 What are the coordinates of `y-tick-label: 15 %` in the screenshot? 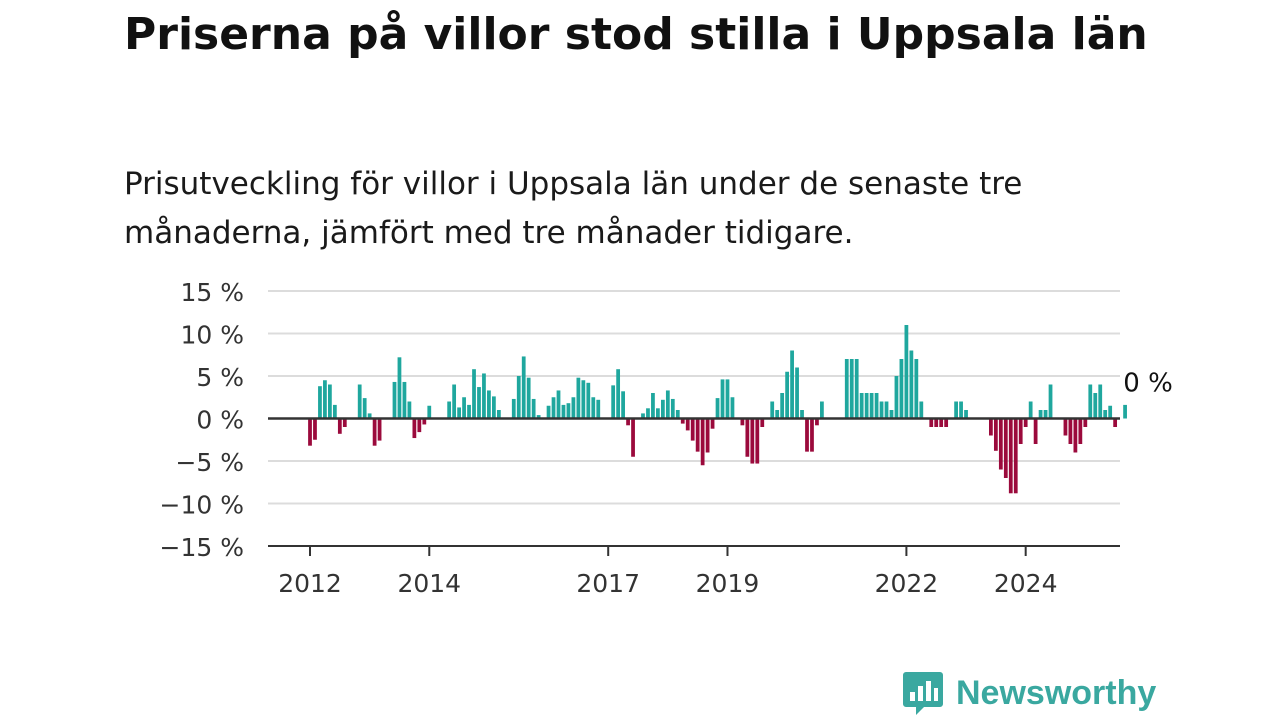 It's located at (212, 292).